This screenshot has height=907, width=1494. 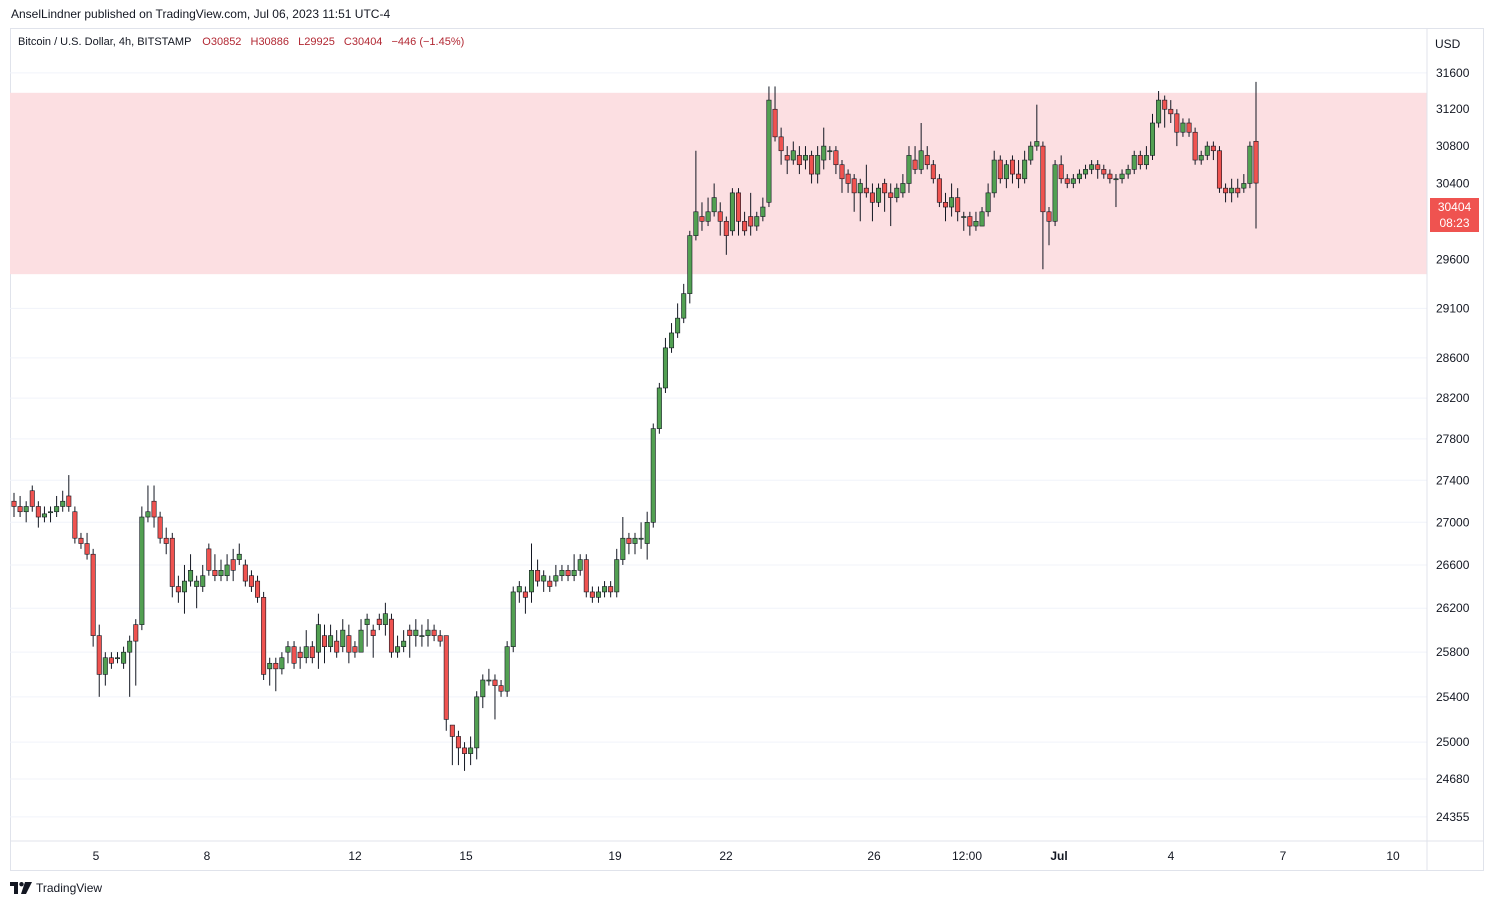 I want to click on time-axis: 5 8 12 15 19 22 26 12:00 Jul 4 7 10, so click(x=746, y=856).